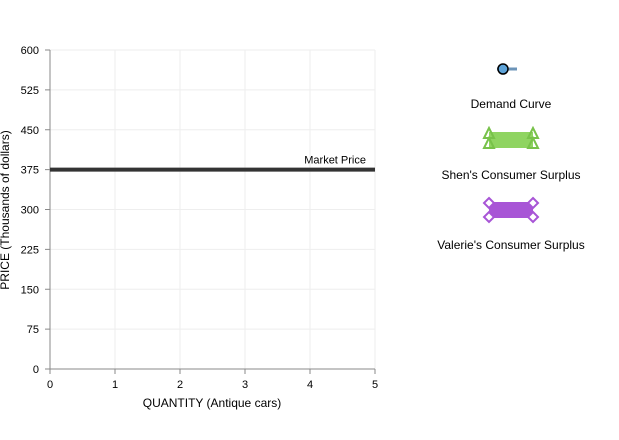  Describe the element at coordinates (30, 171) in the screenshot. I see `y-tick-label: 375` at that location.